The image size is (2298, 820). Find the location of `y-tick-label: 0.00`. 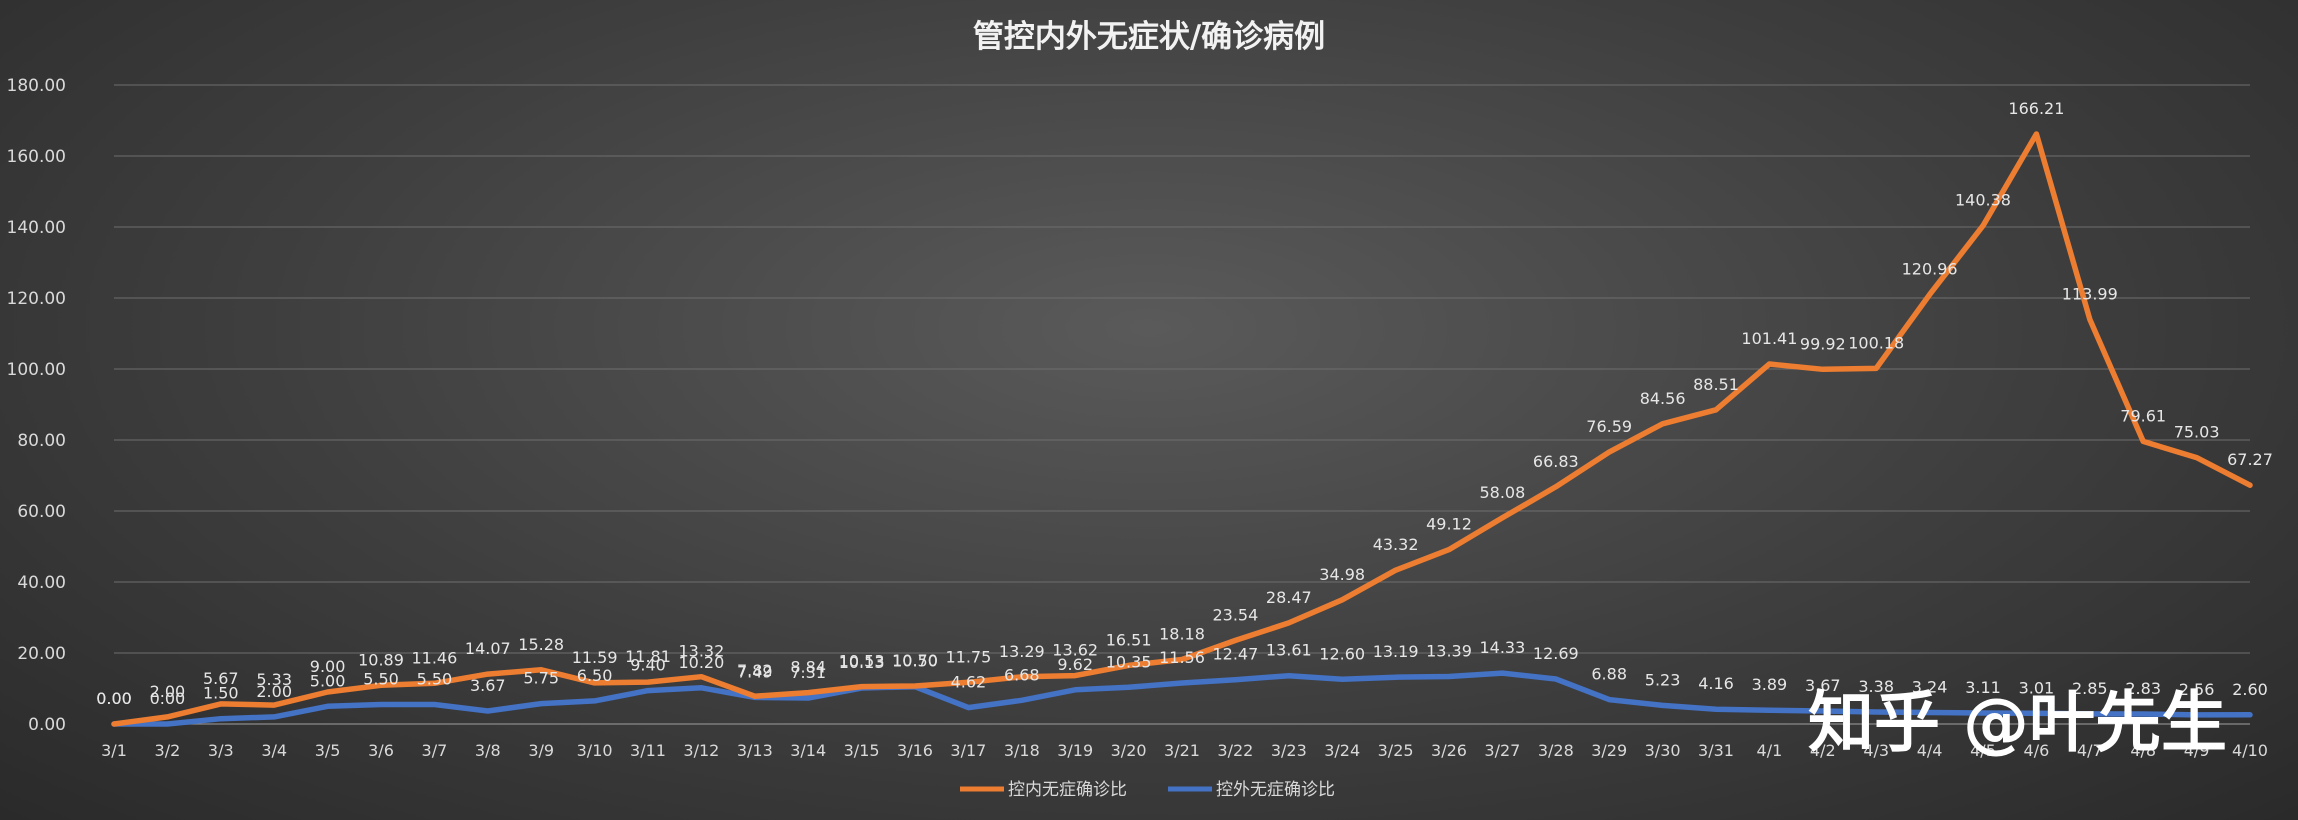

y-tick-label: 0.00 is located at coordinates (47, 725).